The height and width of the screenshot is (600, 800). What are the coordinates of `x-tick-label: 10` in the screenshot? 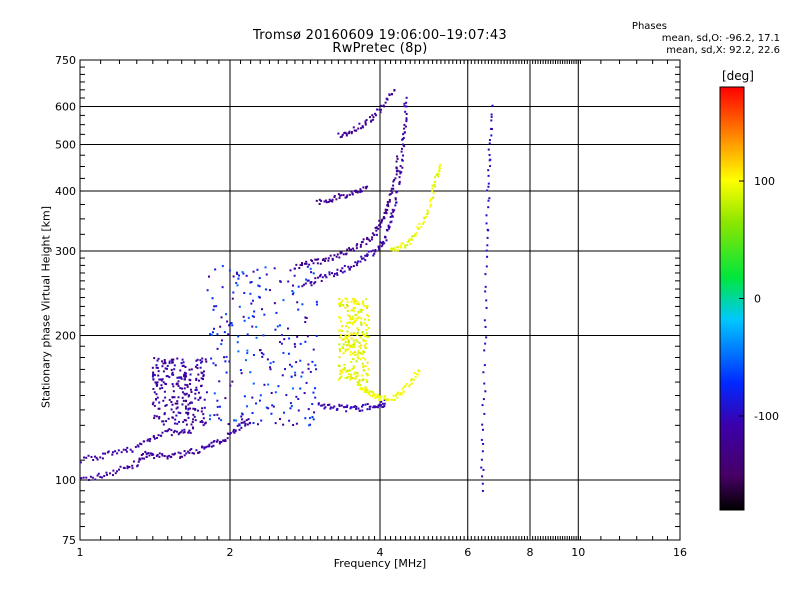 It's located at (578, 552).